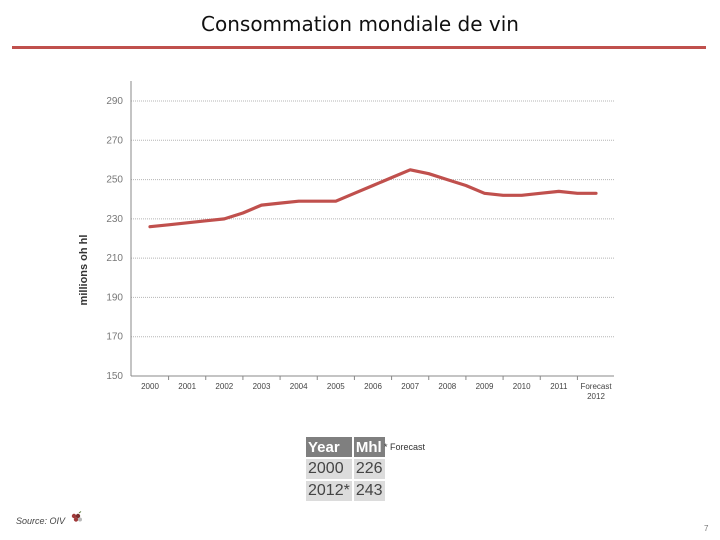 Image resolution: width=720 pixels, height=540 pixels. What do you see at coordinates (369, 447) in the screenshot?
I see `table-header-mhl: Mhl` at bounding box center [369, 447].